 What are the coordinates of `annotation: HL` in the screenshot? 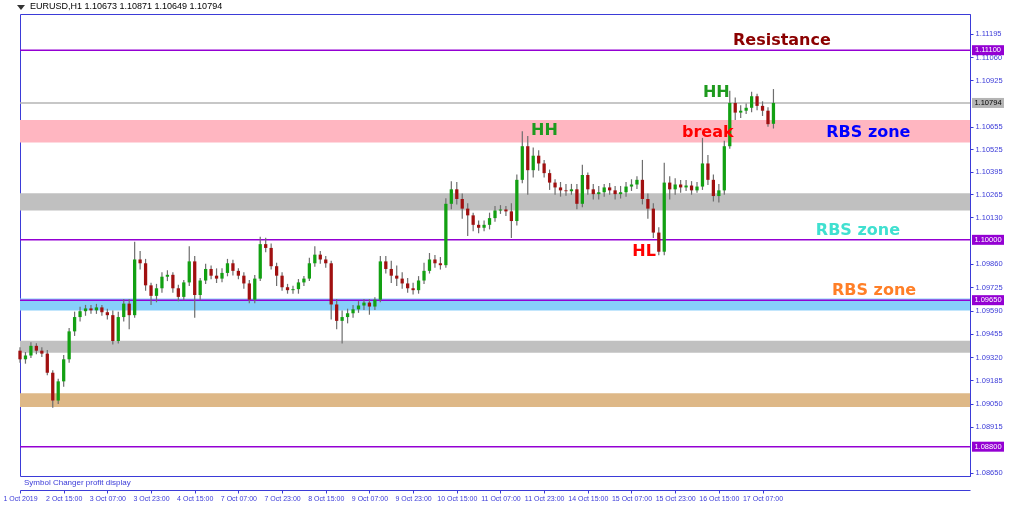 It's located at (644, 250).